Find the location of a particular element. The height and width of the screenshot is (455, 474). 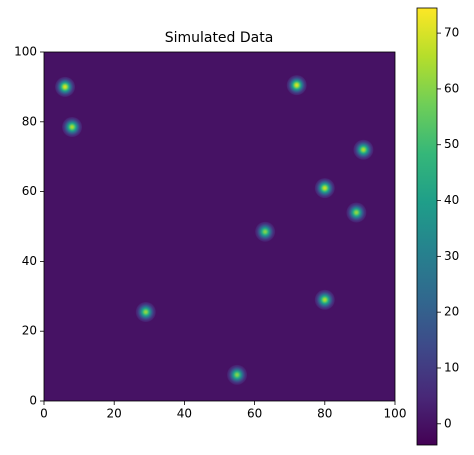

y-tick-label: 40 is located at coordinates (29, 261).